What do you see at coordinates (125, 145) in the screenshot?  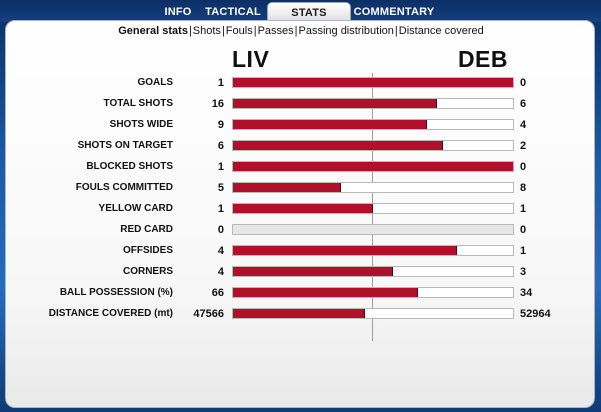 I see `stat-label: SHOTS ON TARGET` at bounding box center [125, 145].